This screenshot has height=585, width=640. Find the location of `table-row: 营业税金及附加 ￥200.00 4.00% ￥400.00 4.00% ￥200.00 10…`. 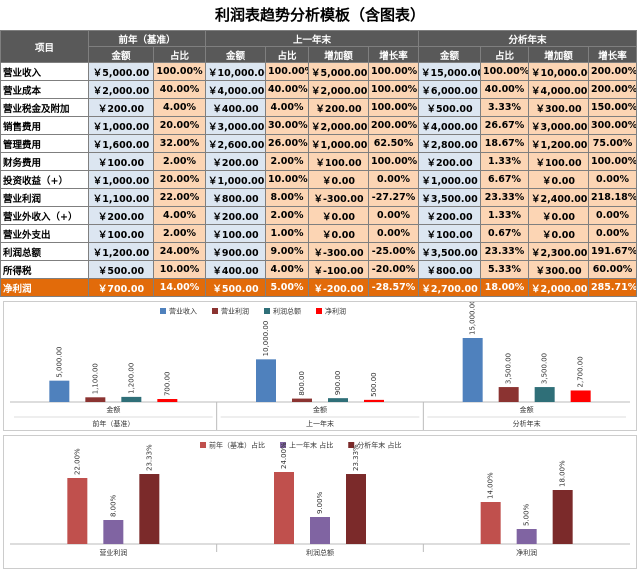

table-row: 营业税金及附加 ￥200.00 4.00% ￥400.00 4.00% ￥200.00 10… is located at coordinates (319, 107).